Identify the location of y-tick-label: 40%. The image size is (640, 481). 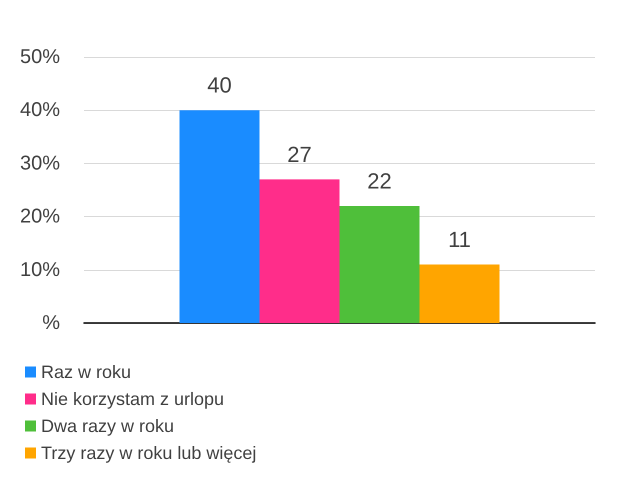
(40, 110).